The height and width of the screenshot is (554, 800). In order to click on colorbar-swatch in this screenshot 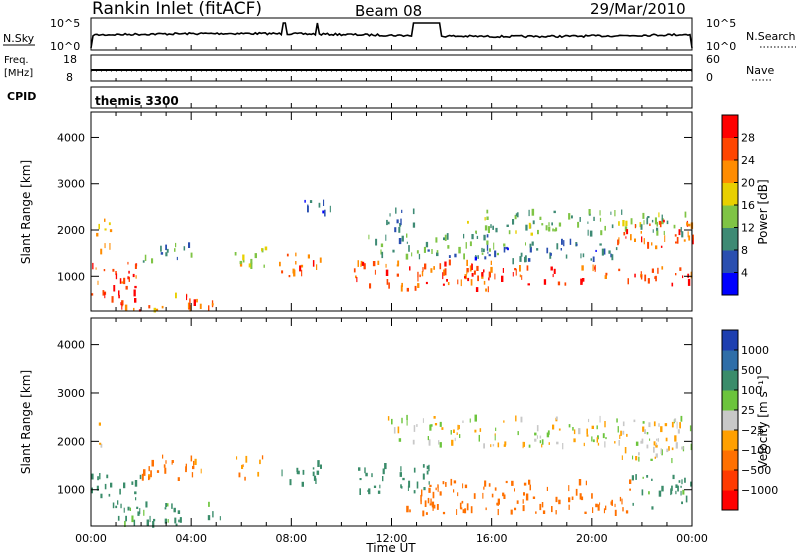, I will do `click(730, 360)`.